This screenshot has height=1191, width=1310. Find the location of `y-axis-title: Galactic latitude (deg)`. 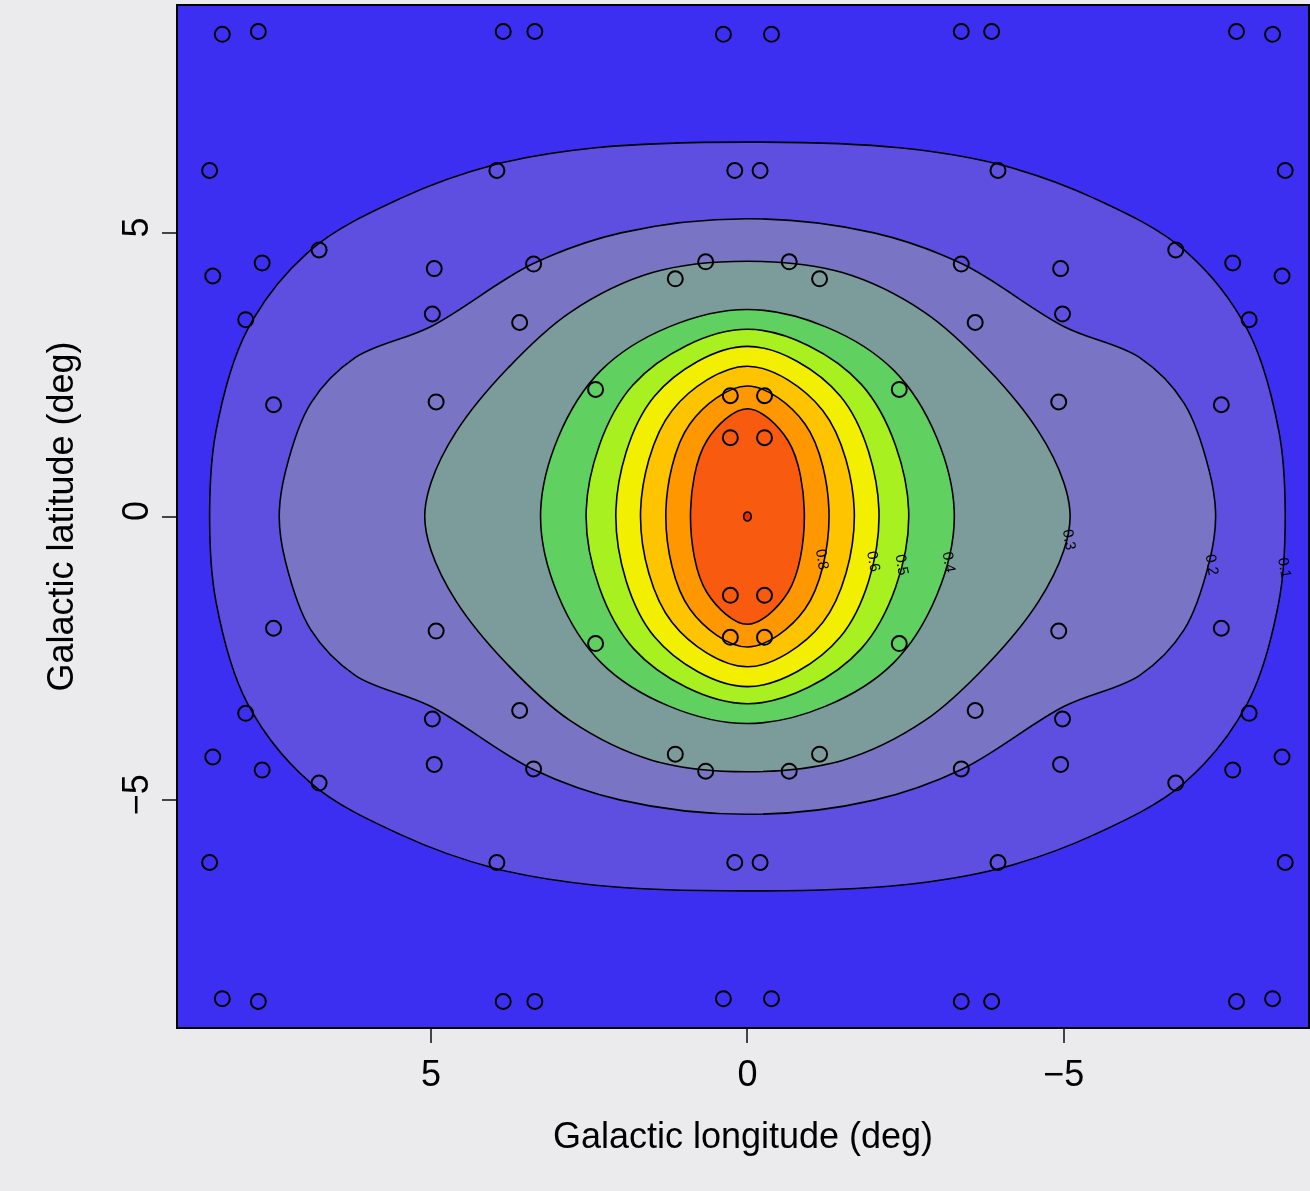

y-axis-title: Galactic latitude (deg) is located at coordinates (61, 516).